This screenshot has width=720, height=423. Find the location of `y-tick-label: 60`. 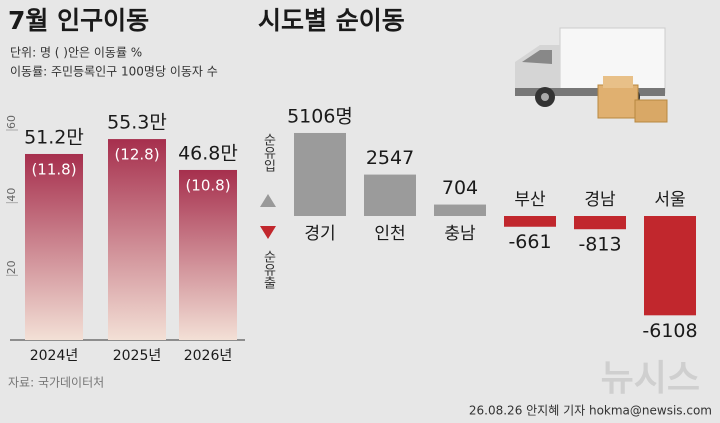

y-tick-label: 60 is located at coordinates (11, 122).